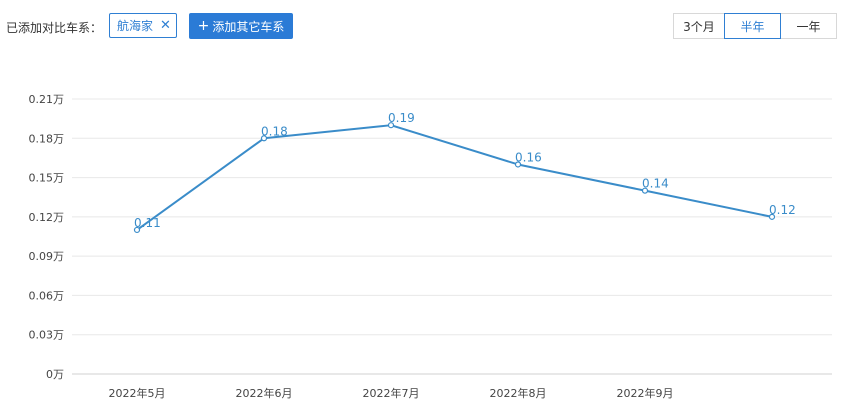 The image size is (852, 418). Describe the element at coordinates (248, 26) in the screenshot. I see `add-series-label: 添加其它车系` at that location.